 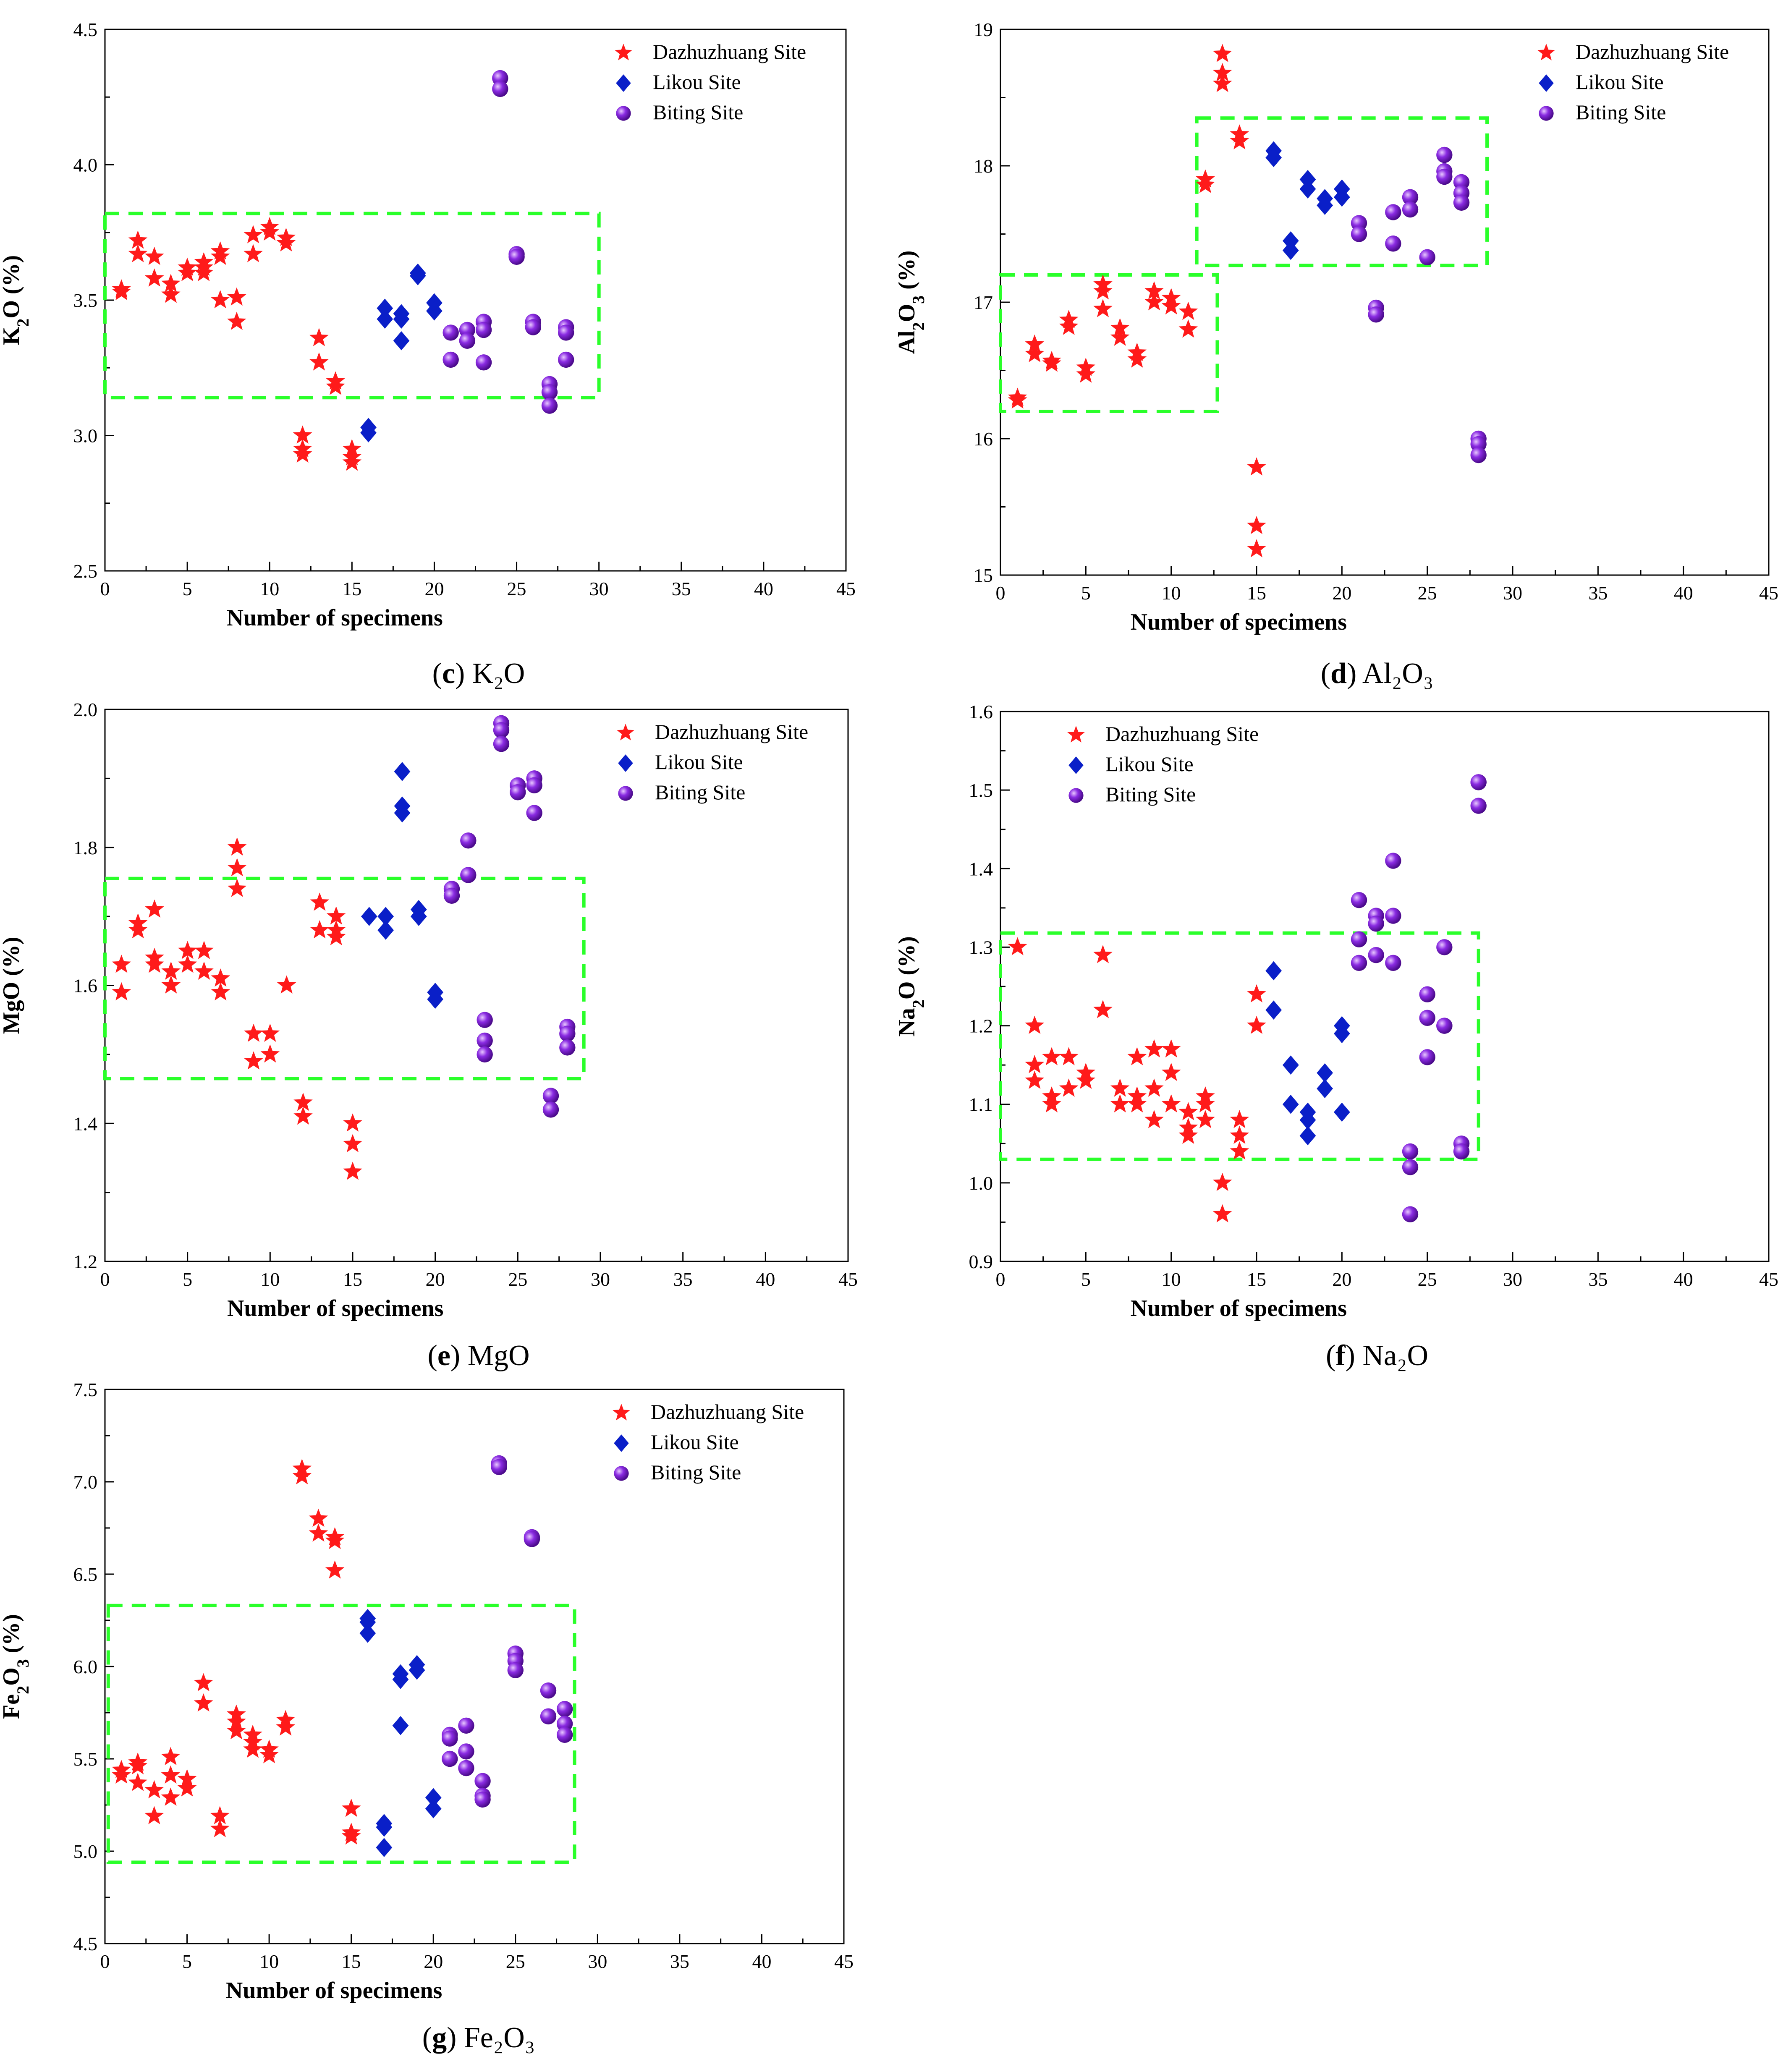 I want to click on y-tick-label: 19, so click(x=983, y=29).